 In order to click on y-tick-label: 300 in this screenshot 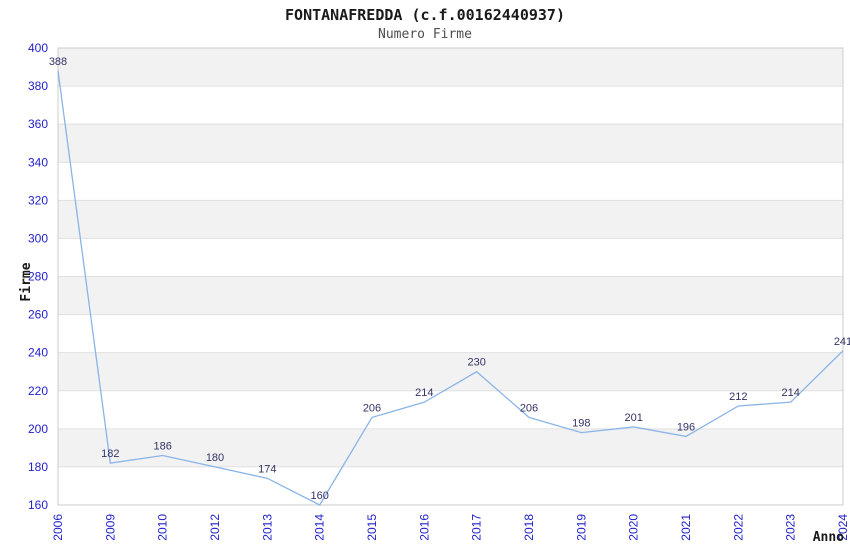, I will do `click(38, 238)`.